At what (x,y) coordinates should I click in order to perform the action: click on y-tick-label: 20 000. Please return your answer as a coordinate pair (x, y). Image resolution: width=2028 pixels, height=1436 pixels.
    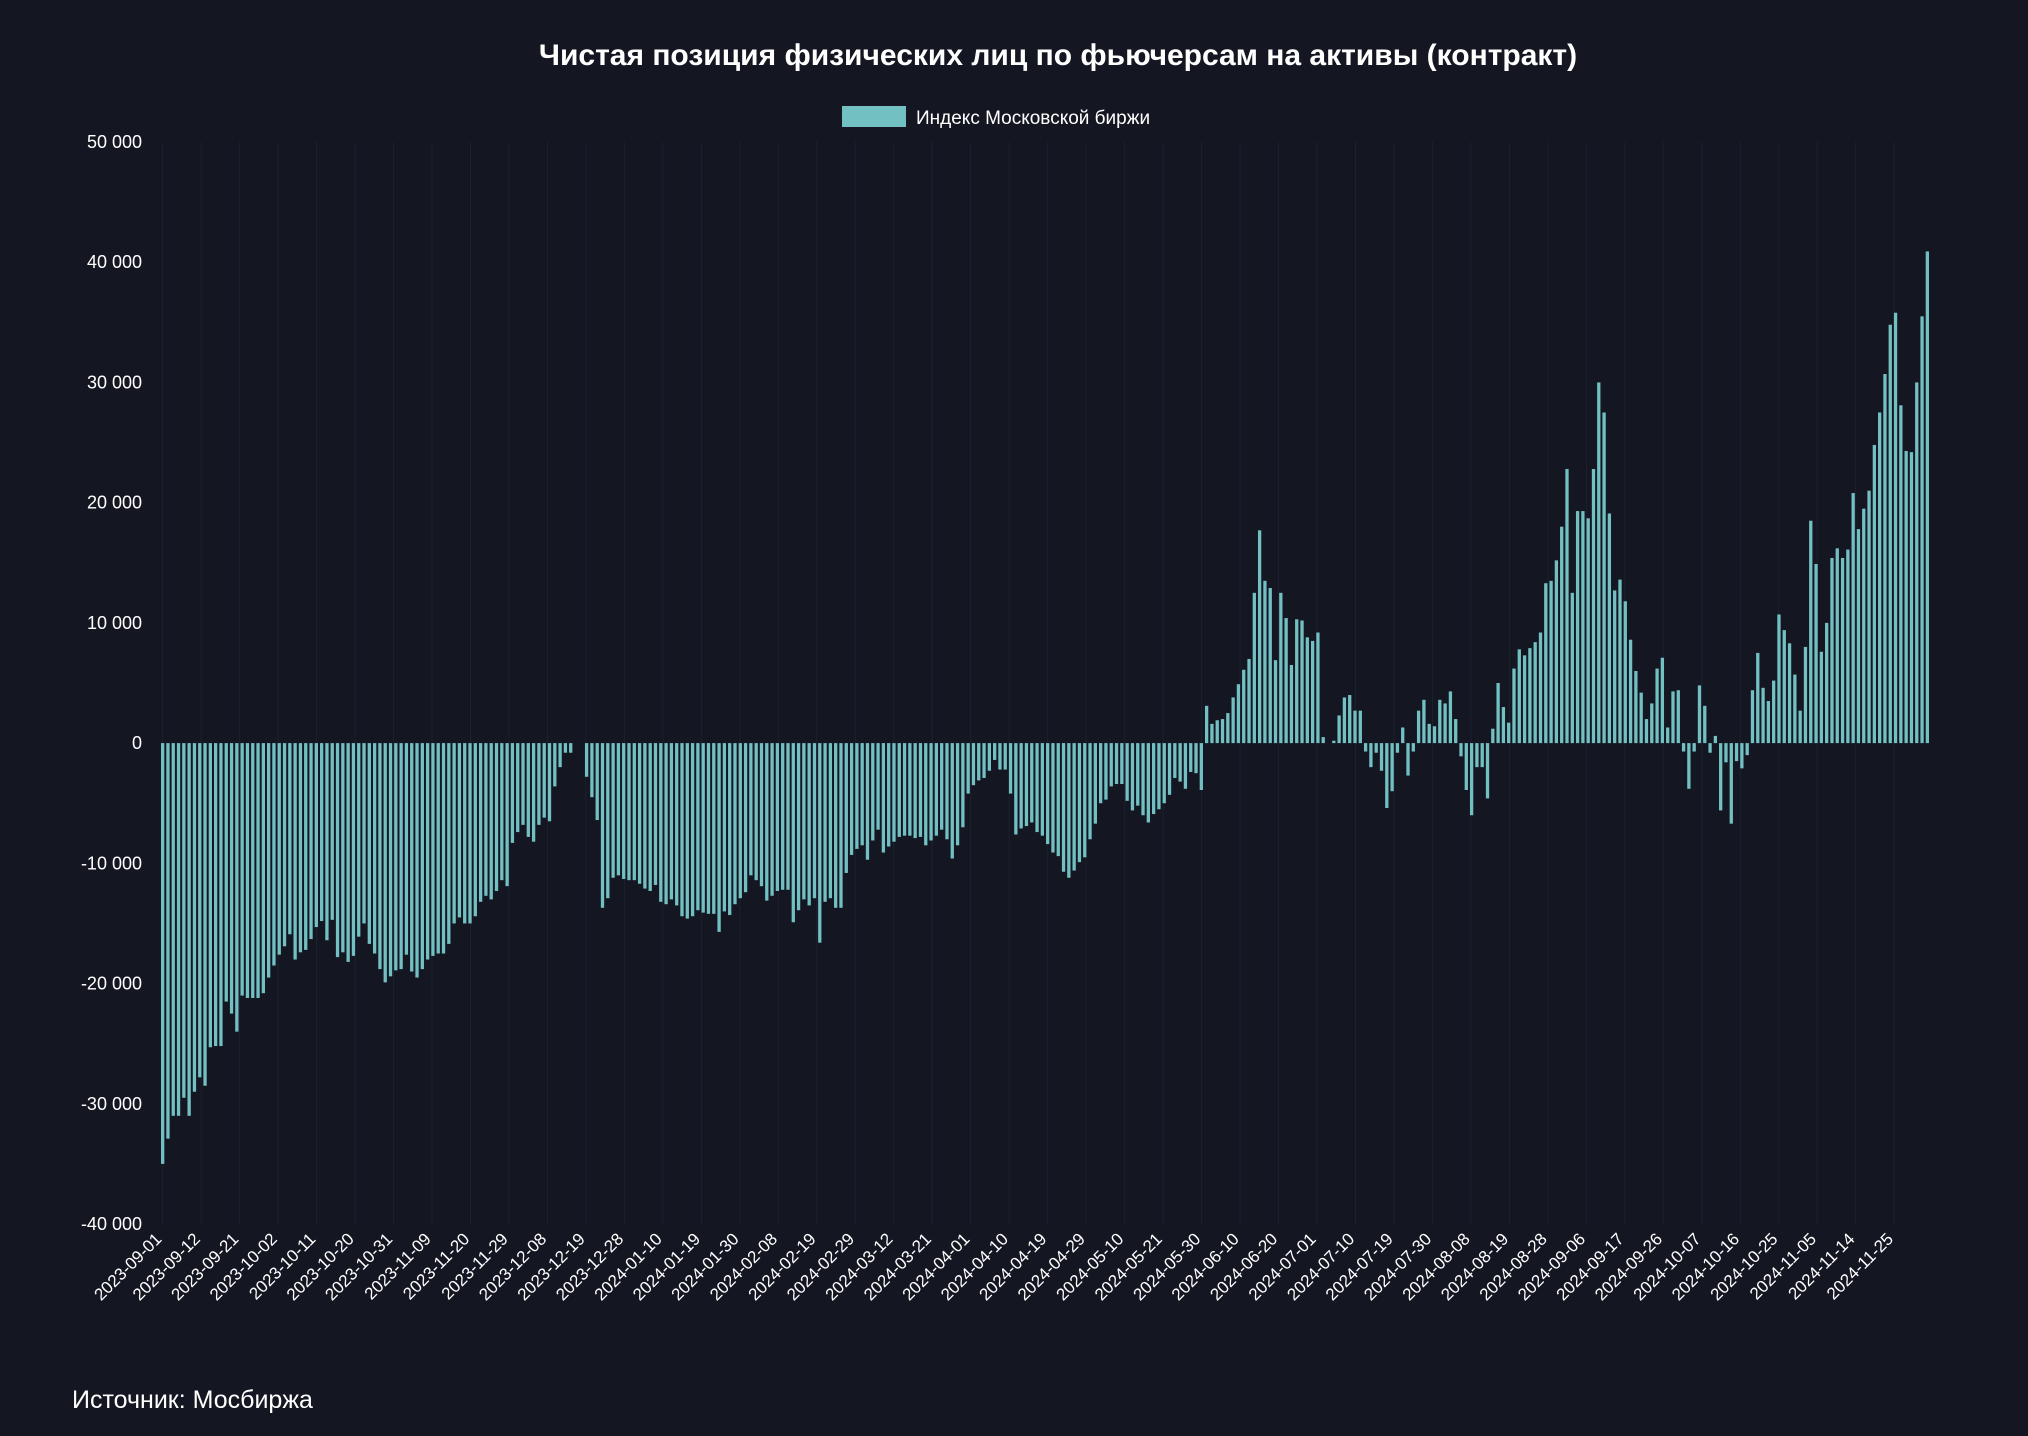
    Looking at the image, I should click on (114, 503).